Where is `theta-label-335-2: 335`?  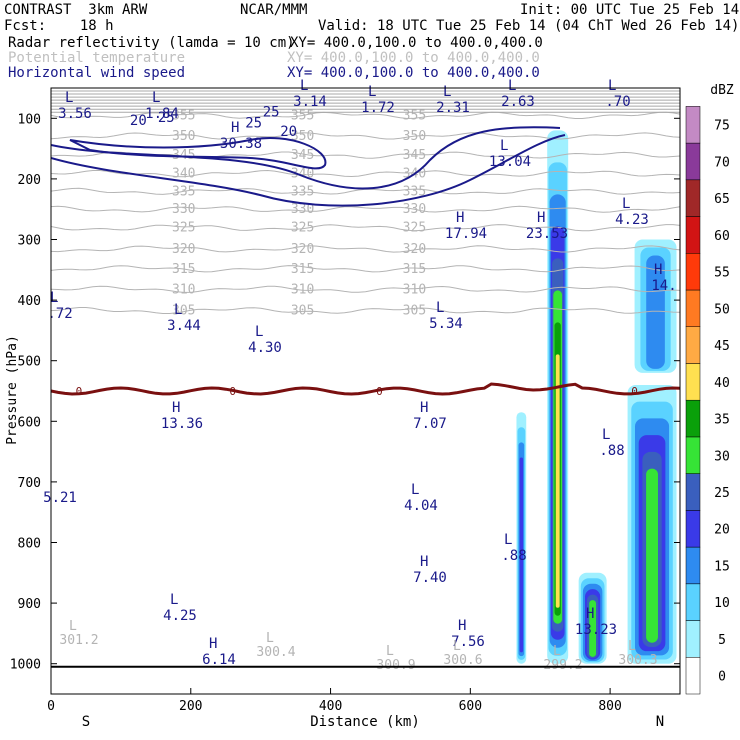
theta-label-335-2: 335 is located at coordinates (414, 191).